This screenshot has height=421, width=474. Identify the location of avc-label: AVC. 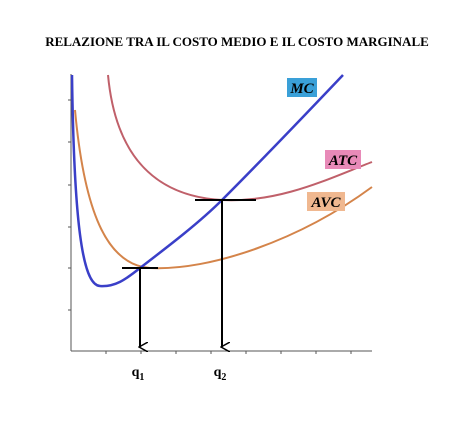
(326, 203).